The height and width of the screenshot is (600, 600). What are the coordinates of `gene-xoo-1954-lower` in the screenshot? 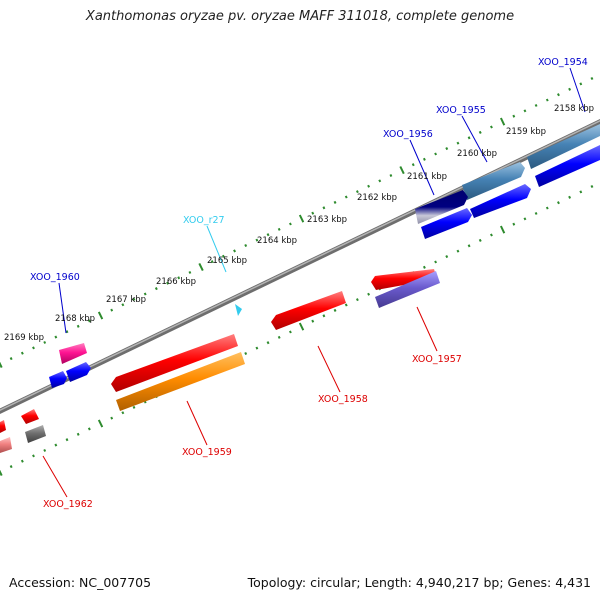 It's located at (567, 166).